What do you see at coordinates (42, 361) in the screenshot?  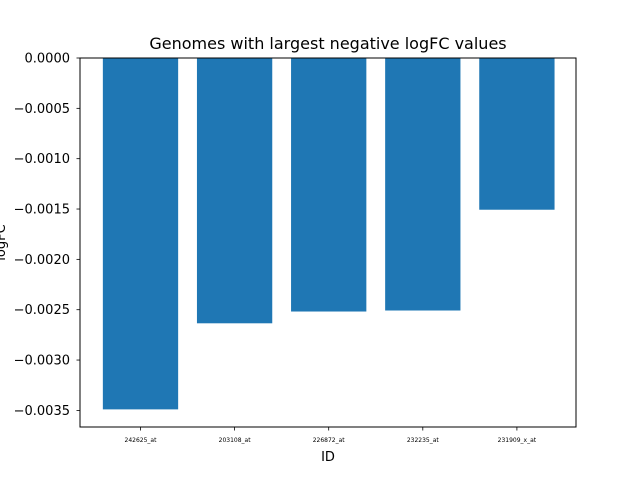 I see `y-tick-label: −0.0030` at bounding box center [42, 361].